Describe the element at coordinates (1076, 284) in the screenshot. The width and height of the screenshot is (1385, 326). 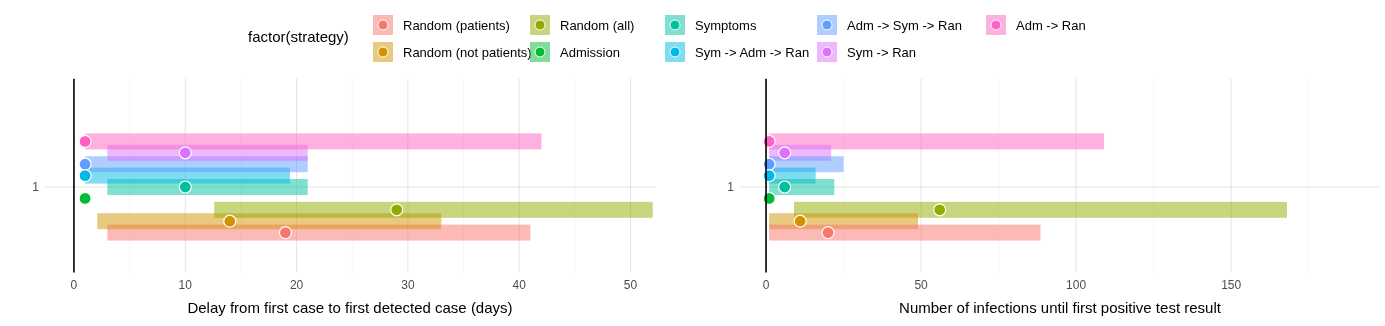
I see `x-tick-label: 100` at that location.